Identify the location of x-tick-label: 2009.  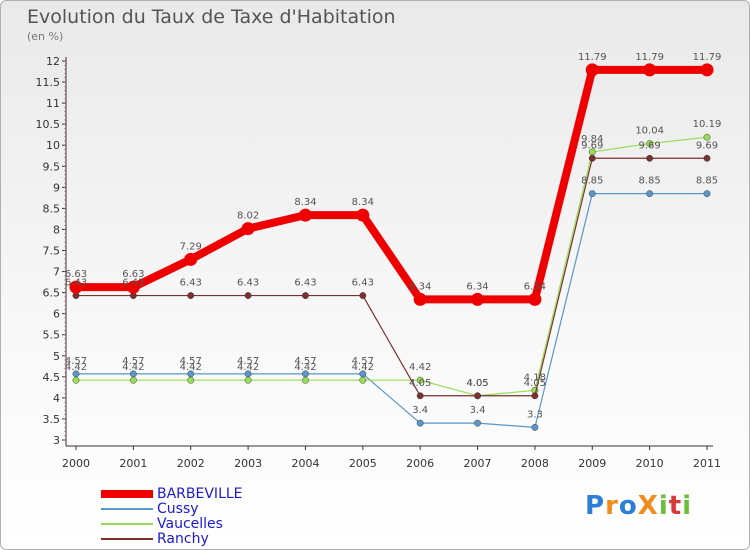
(592, 463).